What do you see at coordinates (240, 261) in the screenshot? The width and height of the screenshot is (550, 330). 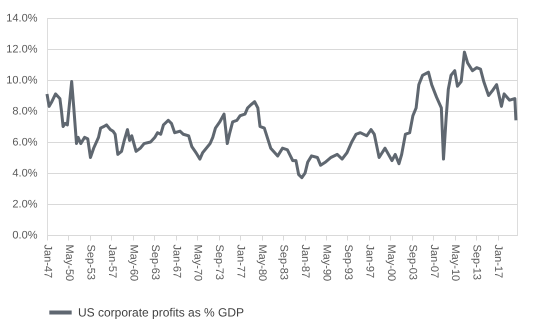 I see `x-tick-label: Jan-77` at bounding box center [240, 261].